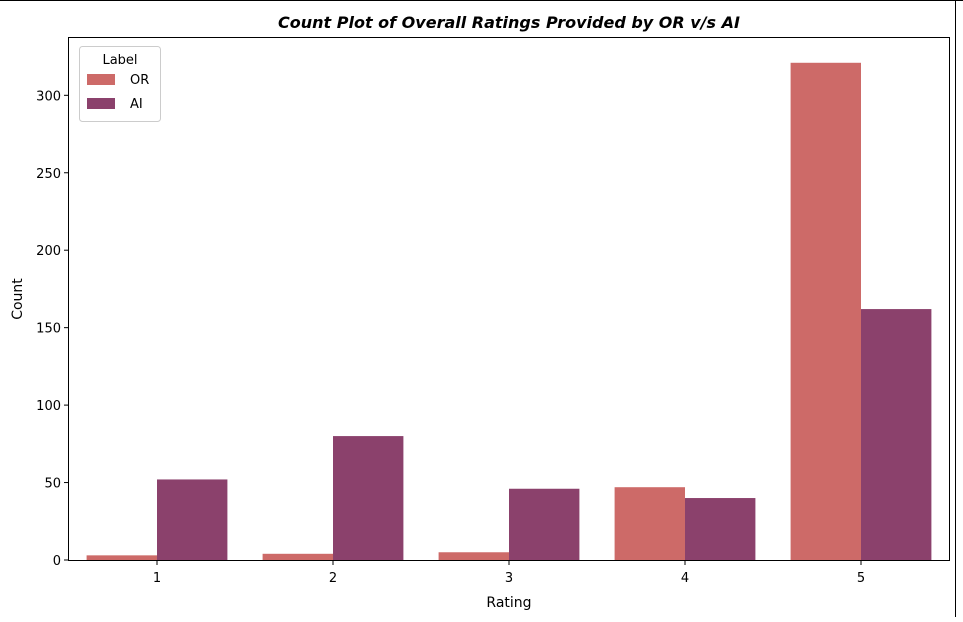 The height and width of the screenshot is (622, 963). Describe the element at coordinates (18, 299) in the screenshot. I see `y-axis-label: Count` at that location.